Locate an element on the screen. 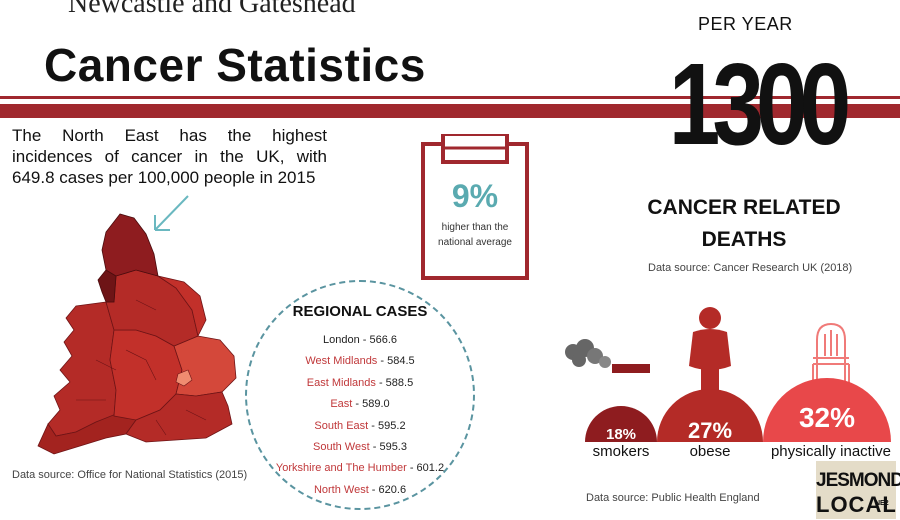 The width and height of the screenshot is (900, 520). regional-case-row: East Midlands - 588.5 is located at coordinates (360, 383).